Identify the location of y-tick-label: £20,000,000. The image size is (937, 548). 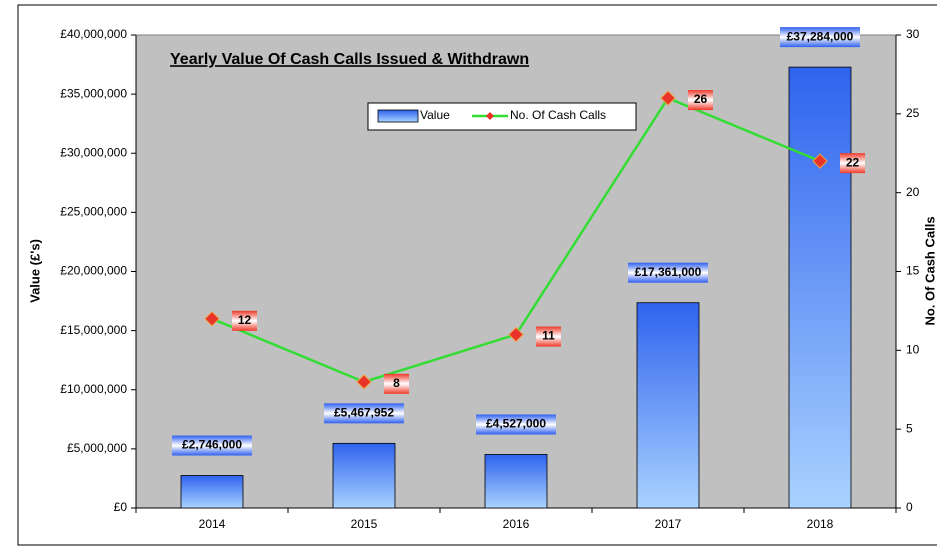
(93, 271).